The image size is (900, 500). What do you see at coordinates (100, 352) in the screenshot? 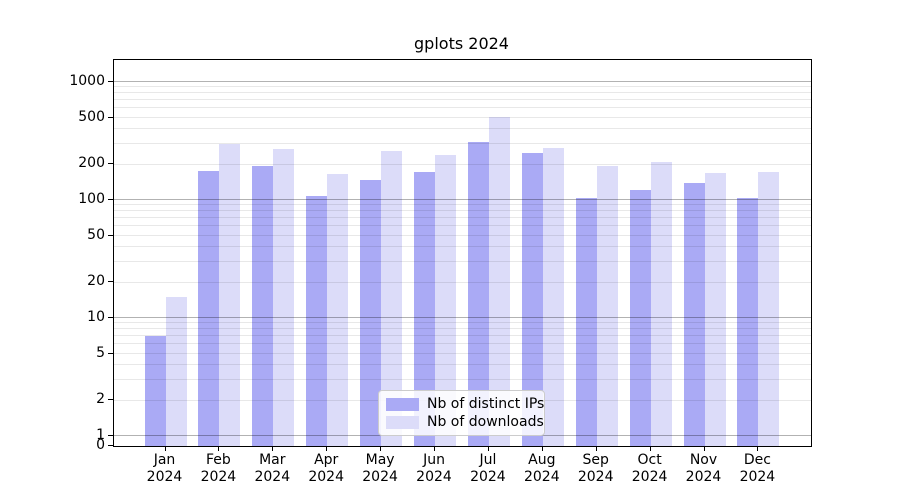
I see `y-tick-label: 5` at bounding box center [100, 352].